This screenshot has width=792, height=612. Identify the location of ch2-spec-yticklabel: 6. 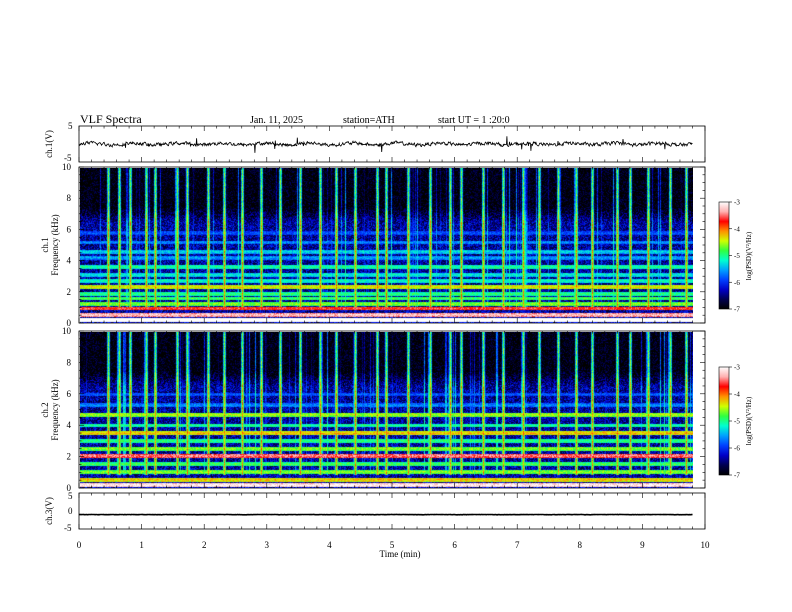
(69, 394).